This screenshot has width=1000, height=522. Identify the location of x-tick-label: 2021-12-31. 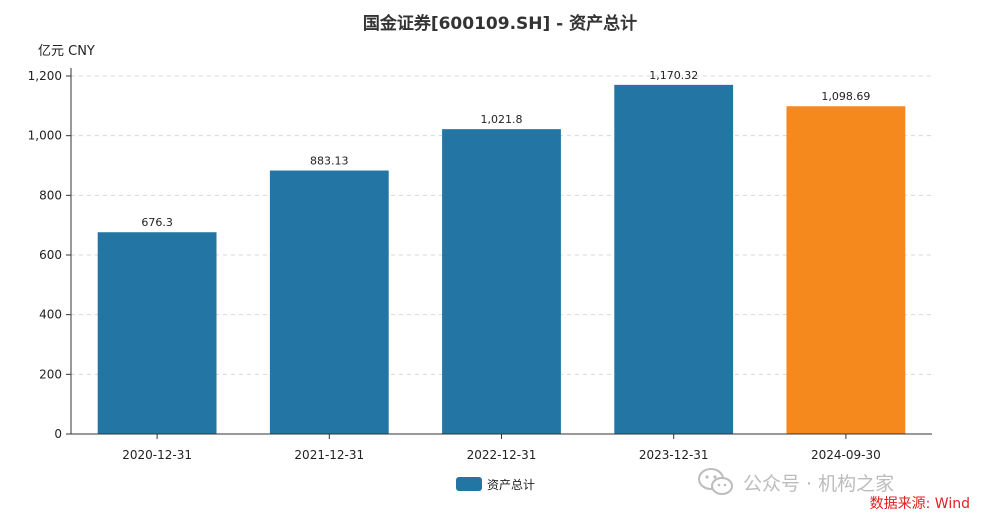
(329, 455).